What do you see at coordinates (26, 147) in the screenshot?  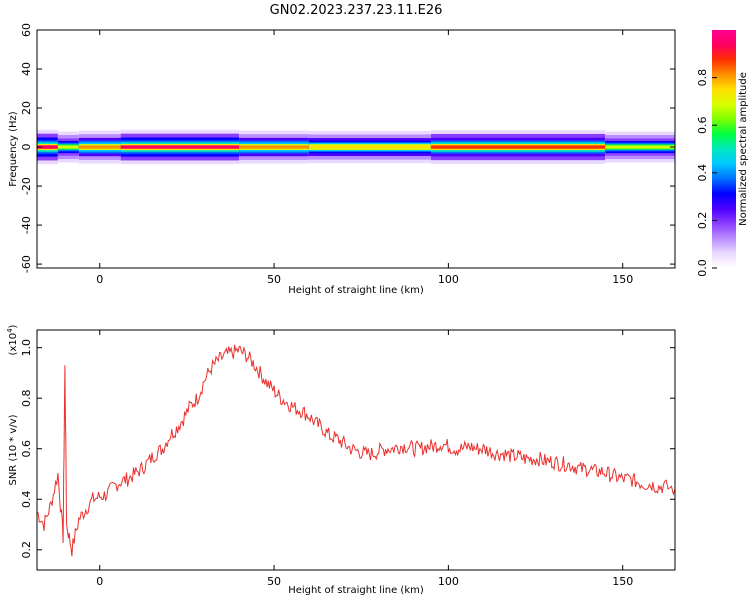 I see `spectrogram-y-tick-label: 0` at bounding box center [26, 147].